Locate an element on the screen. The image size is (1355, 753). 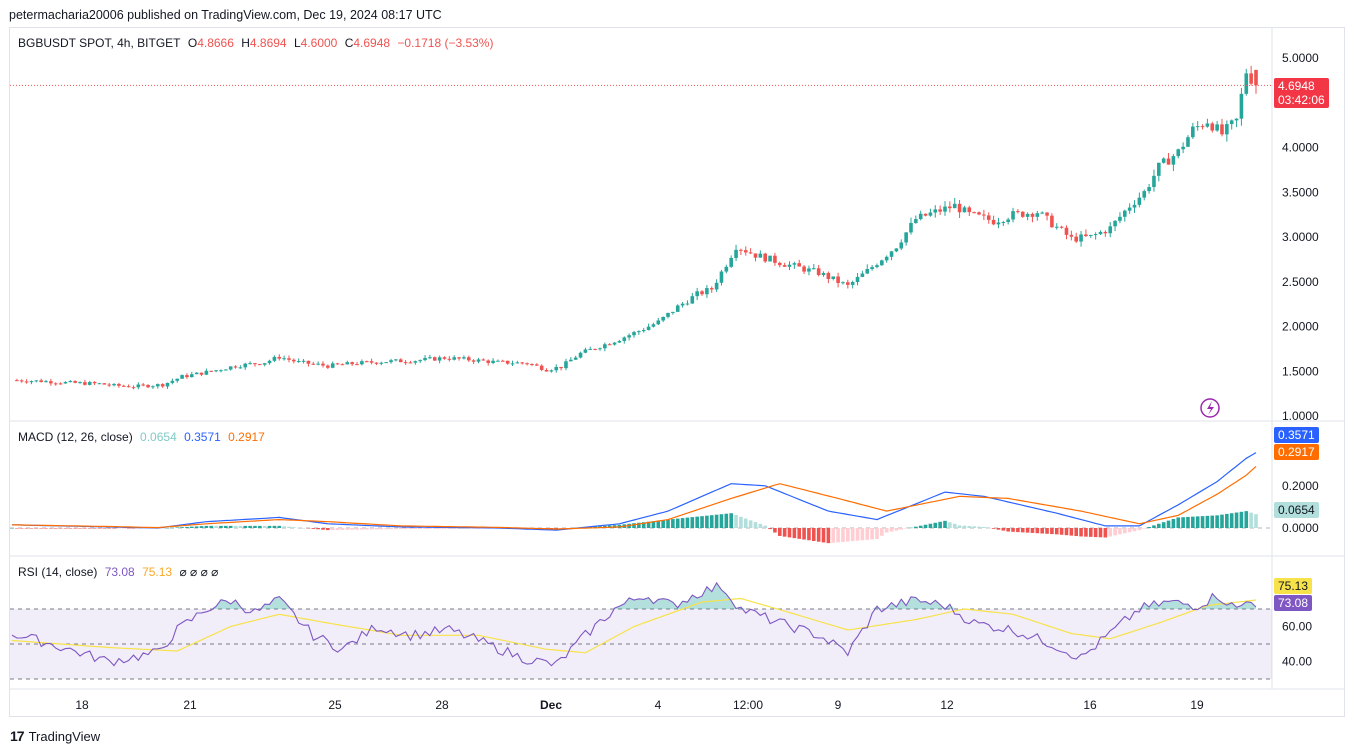
rsi-value-tag: 73.08 is located at coordinates (1293, 603).